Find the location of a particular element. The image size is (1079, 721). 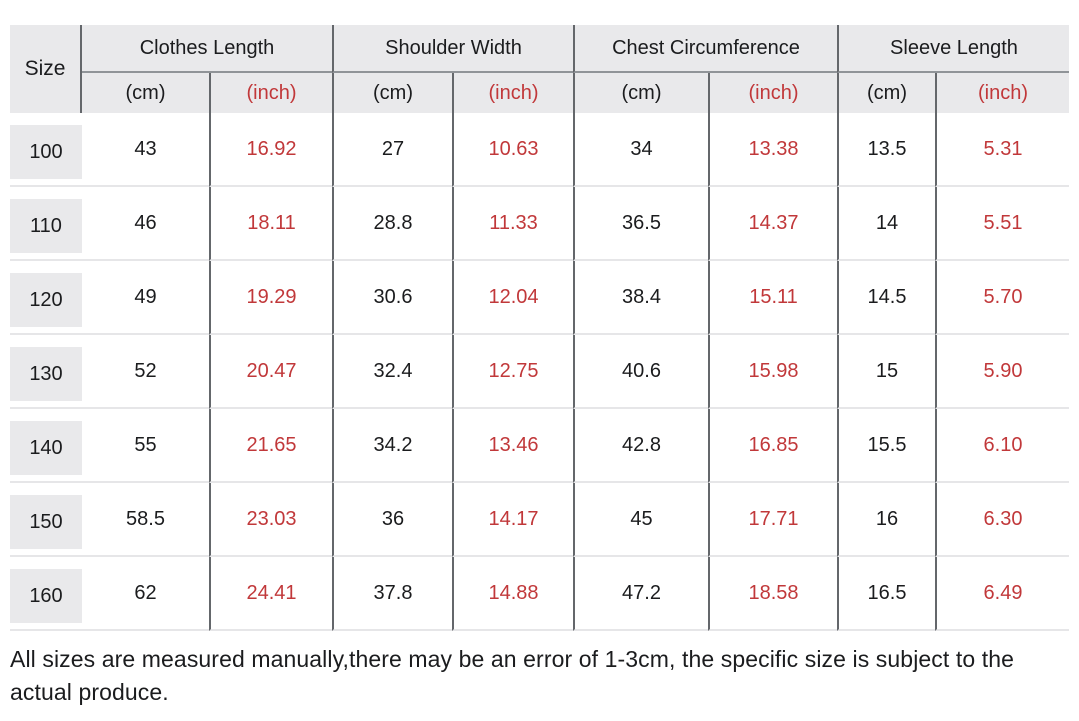

size-badge: 100 is located at coordinates (46, 152).